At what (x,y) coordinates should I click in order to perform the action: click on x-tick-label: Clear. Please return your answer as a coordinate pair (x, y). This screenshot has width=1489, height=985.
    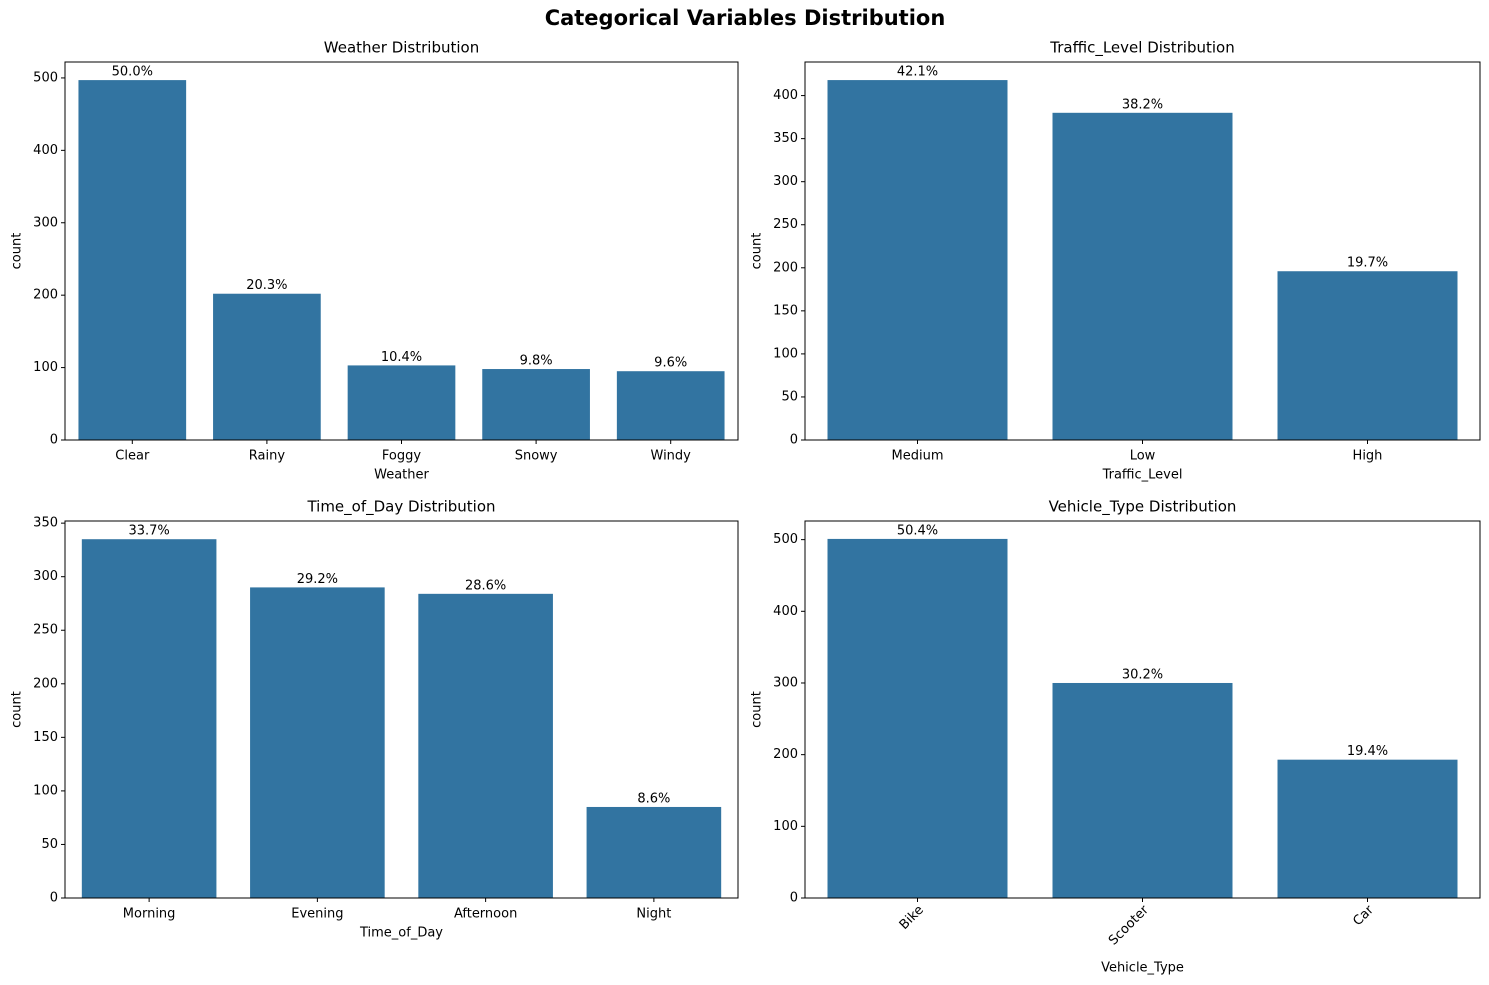
    Looking at the image, I should click on (132, 456).